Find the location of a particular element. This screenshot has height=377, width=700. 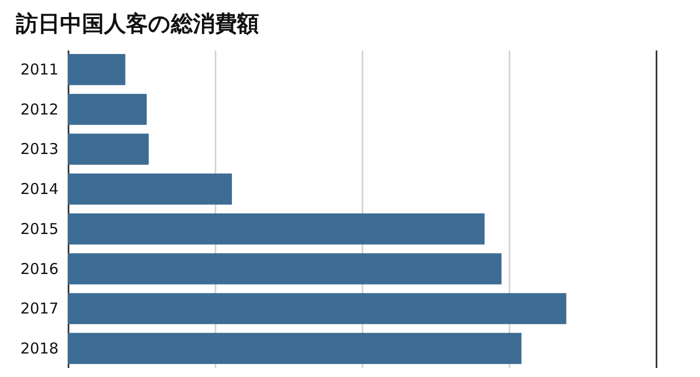

chart-title: 訪日中国人客の総消費額 is located at coordinates (137, 24).